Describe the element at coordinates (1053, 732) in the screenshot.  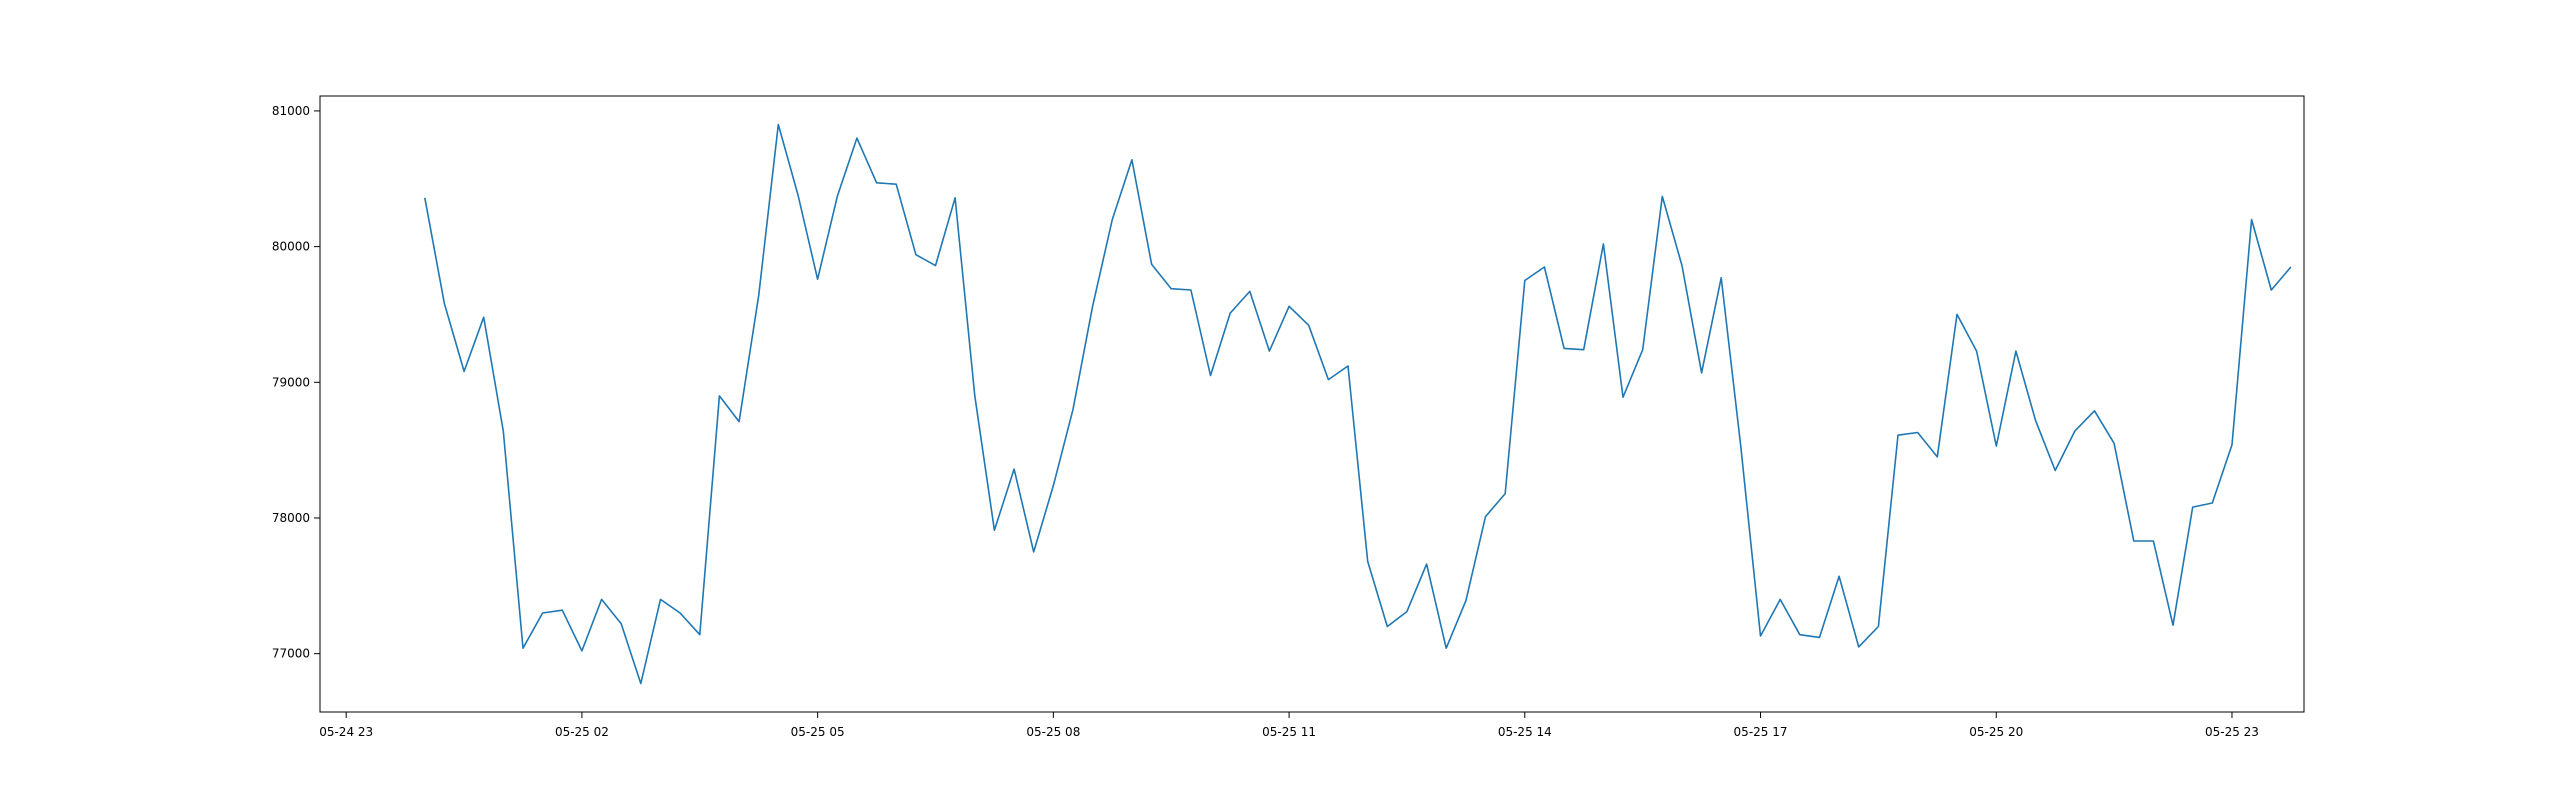
I see `x-tick-label: 05-25 08` at that location.